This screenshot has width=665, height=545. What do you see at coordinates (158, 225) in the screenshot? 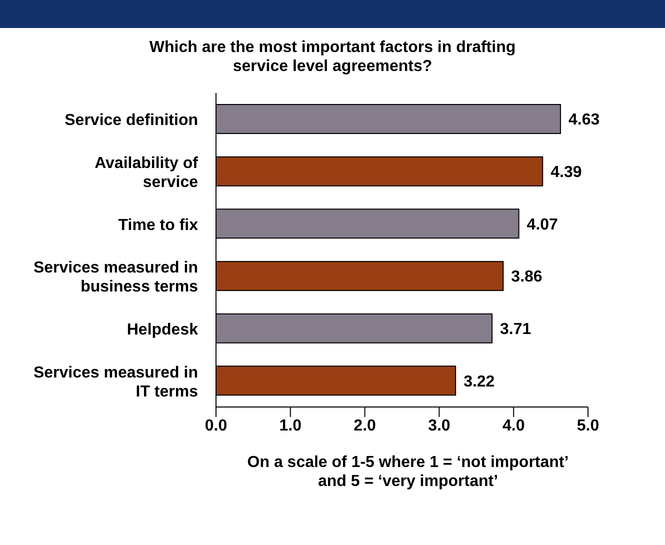
I see `y-tick-label: Time to fix` at bounding box center [158, 225].